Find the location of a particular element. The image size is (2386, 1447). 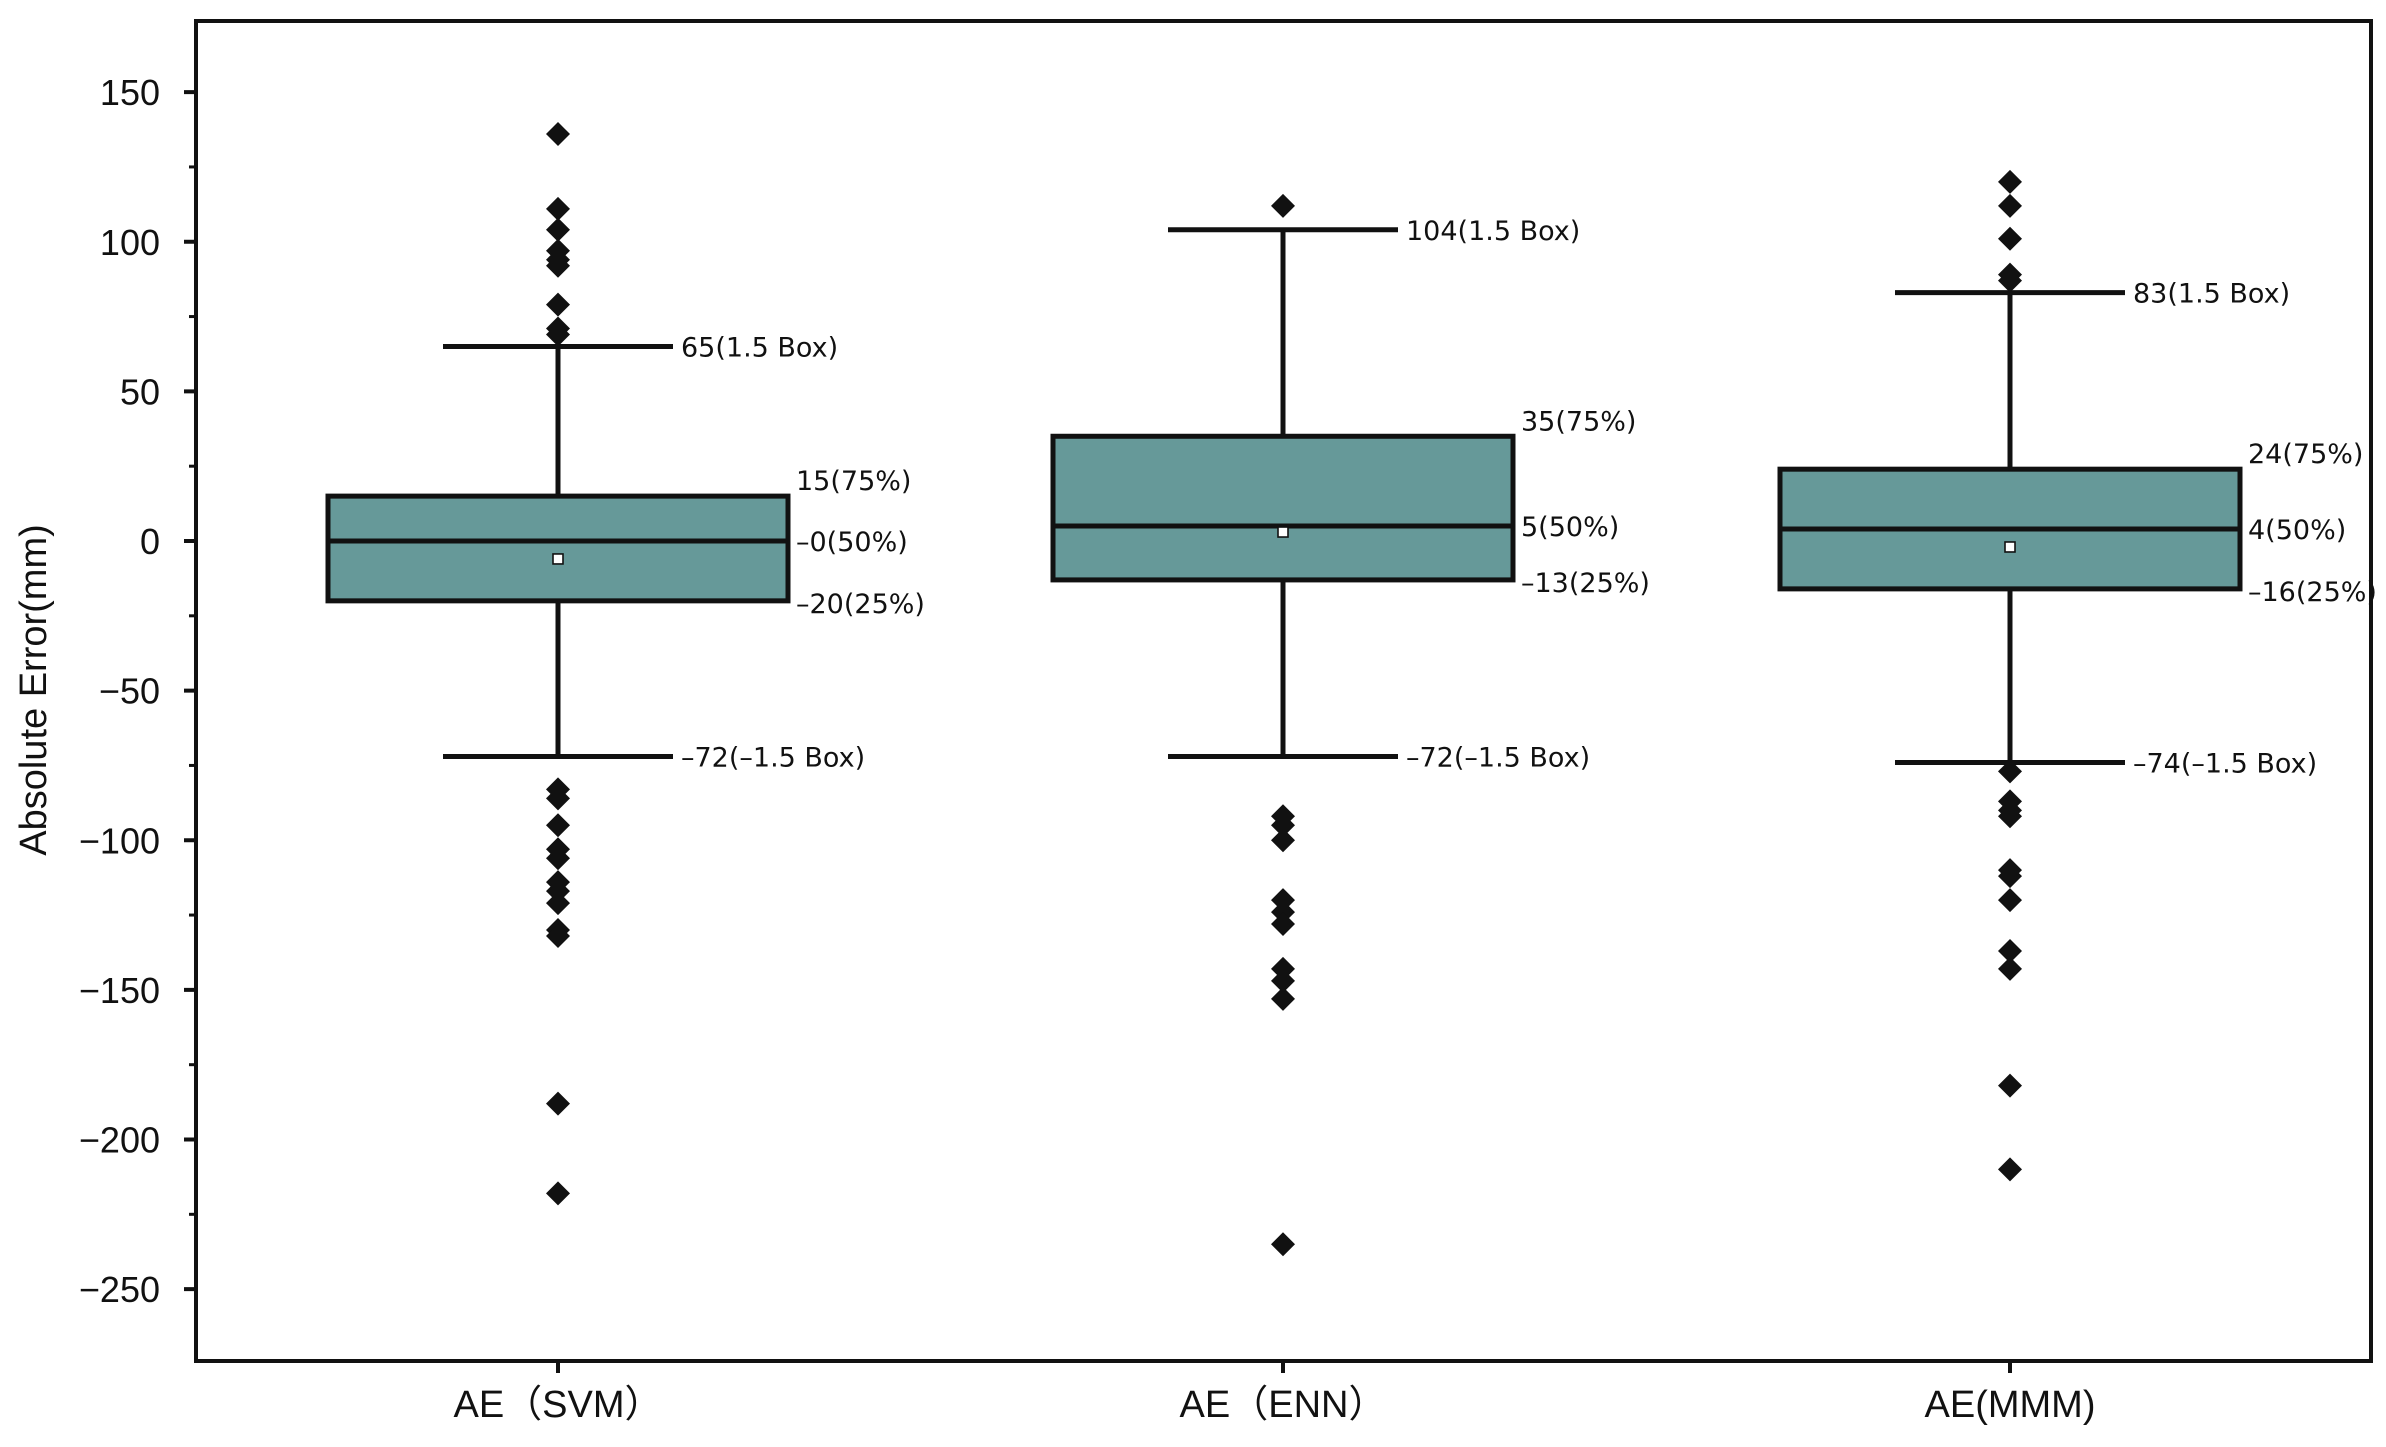

q3-label: 15(75%) is located at coordinates (853, 481).